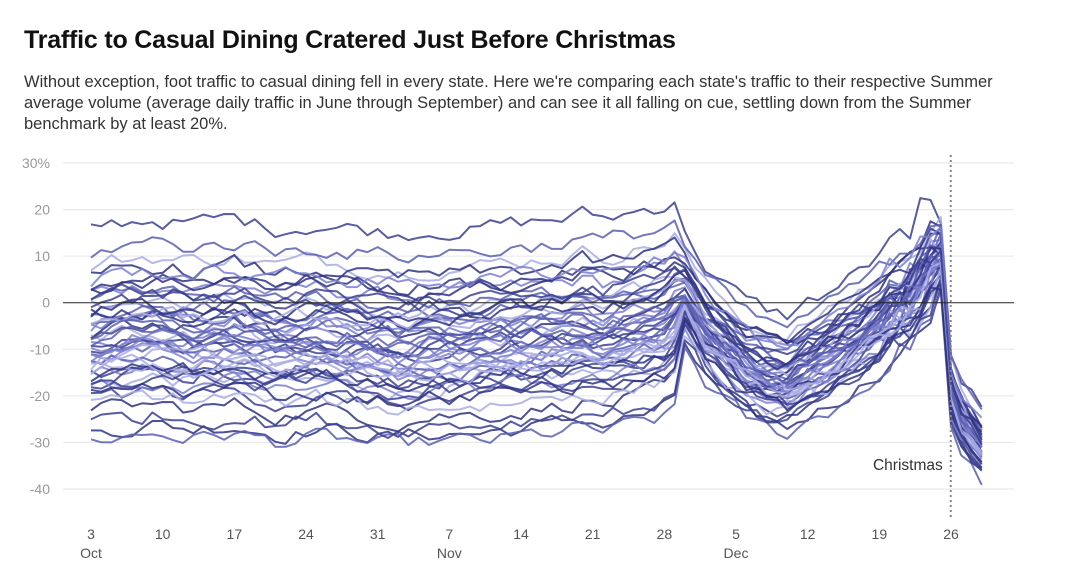 This screenshot has height=582, width=1079. What do you see at coordinates (91, 553) in the screenshot?
I see `x-month-label: Oct` at bounding box center [91, 553].